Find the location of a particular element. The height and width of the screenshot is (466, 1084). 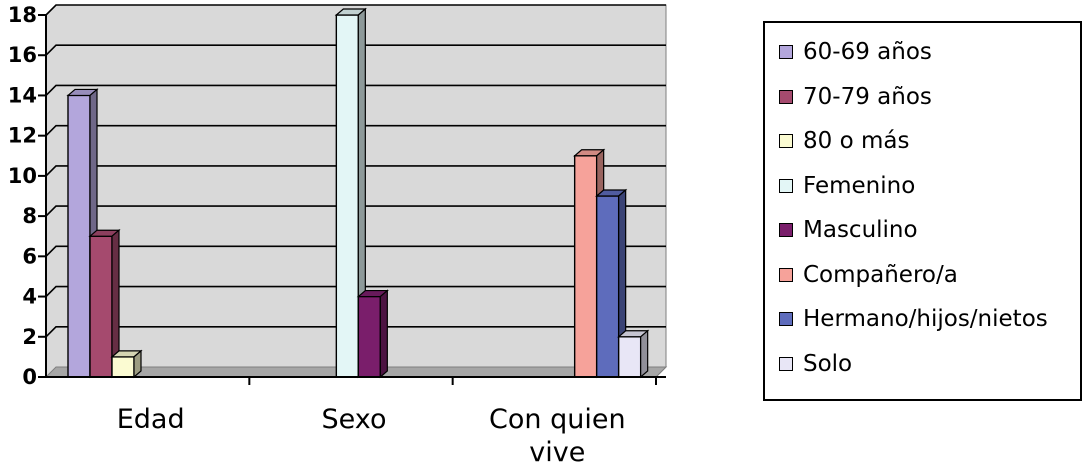

x-category-labels: Edad Sexo Con quien vive is located at coordinates (371, 435).